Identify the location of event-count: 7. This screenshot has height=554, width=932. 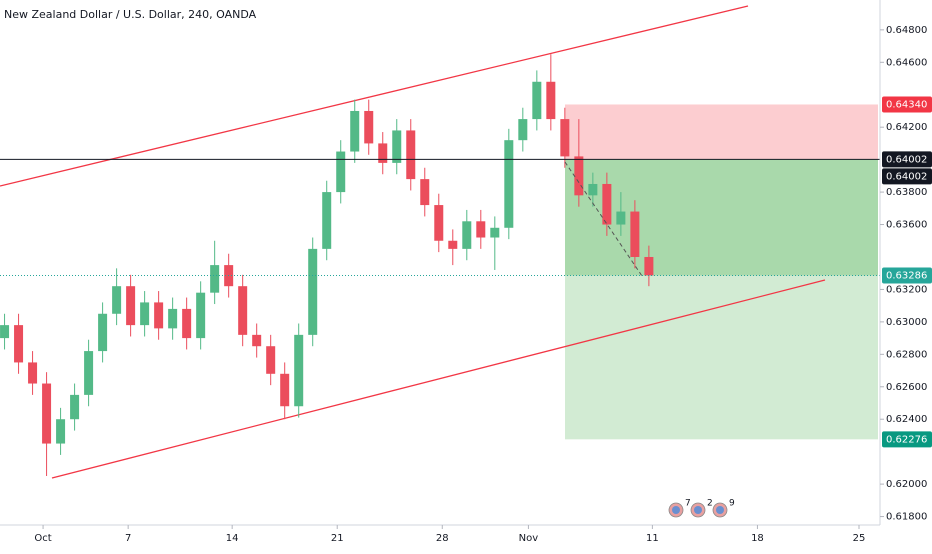
(688, 504).